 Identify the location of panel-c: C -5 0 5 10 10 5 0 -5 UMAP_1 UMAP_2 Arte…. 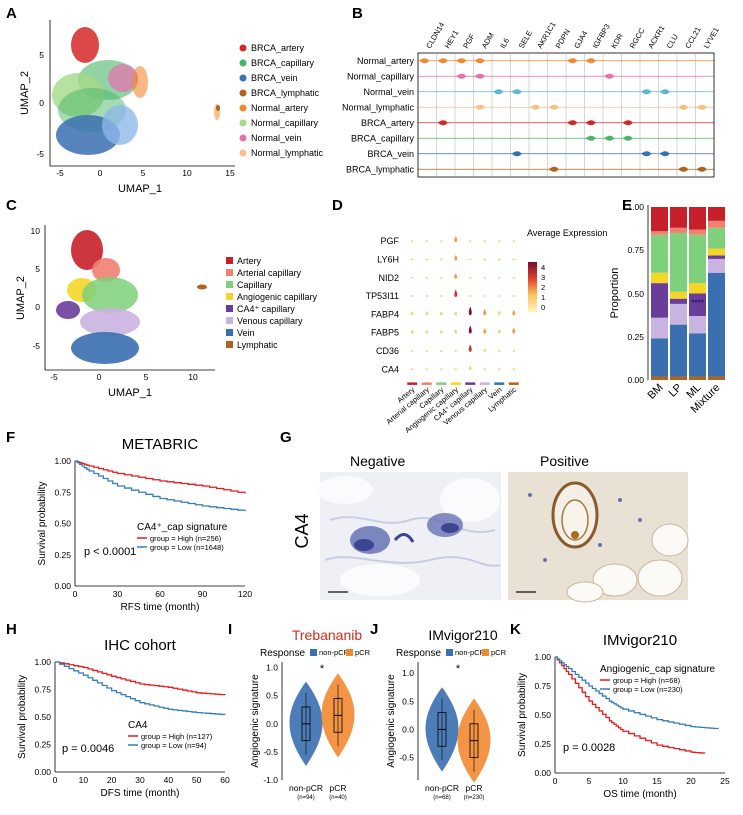
(162, 298).